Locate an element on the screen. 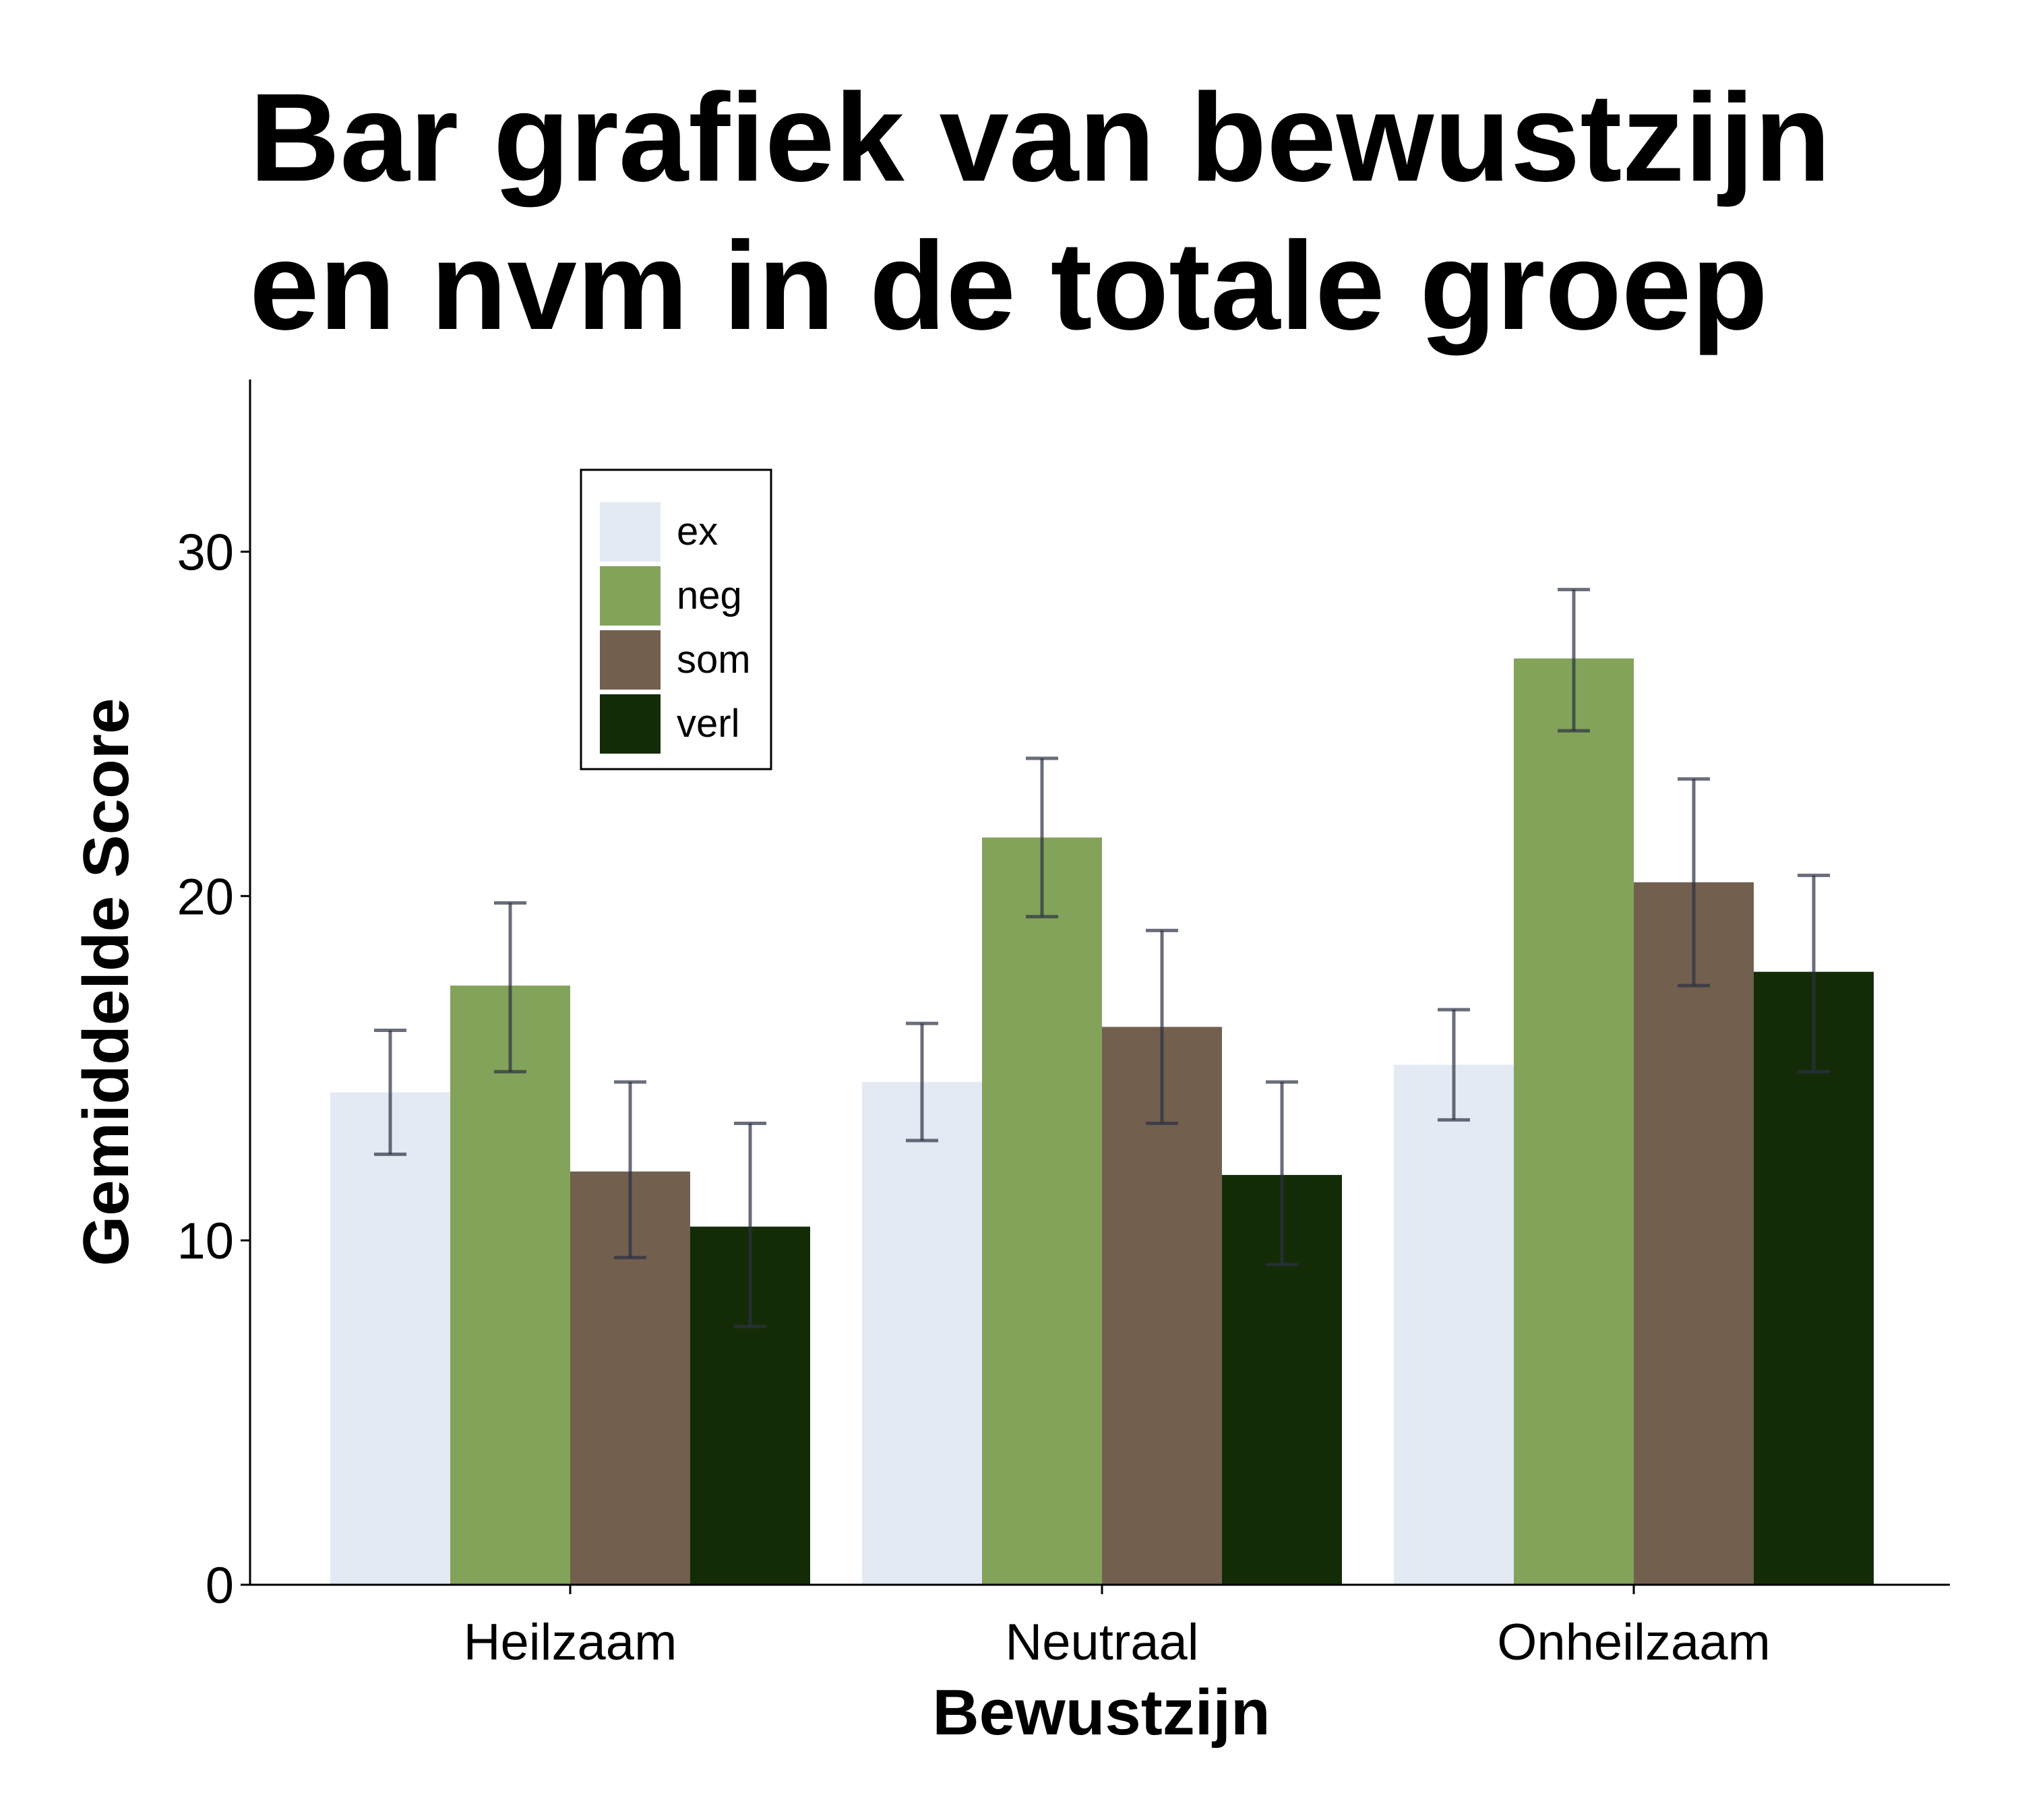 Image resolution: width=2022 pixels, height=1820 pixels. chart-title-line-2: en nvm in de totale groep is located at coordinates (1008, 286).